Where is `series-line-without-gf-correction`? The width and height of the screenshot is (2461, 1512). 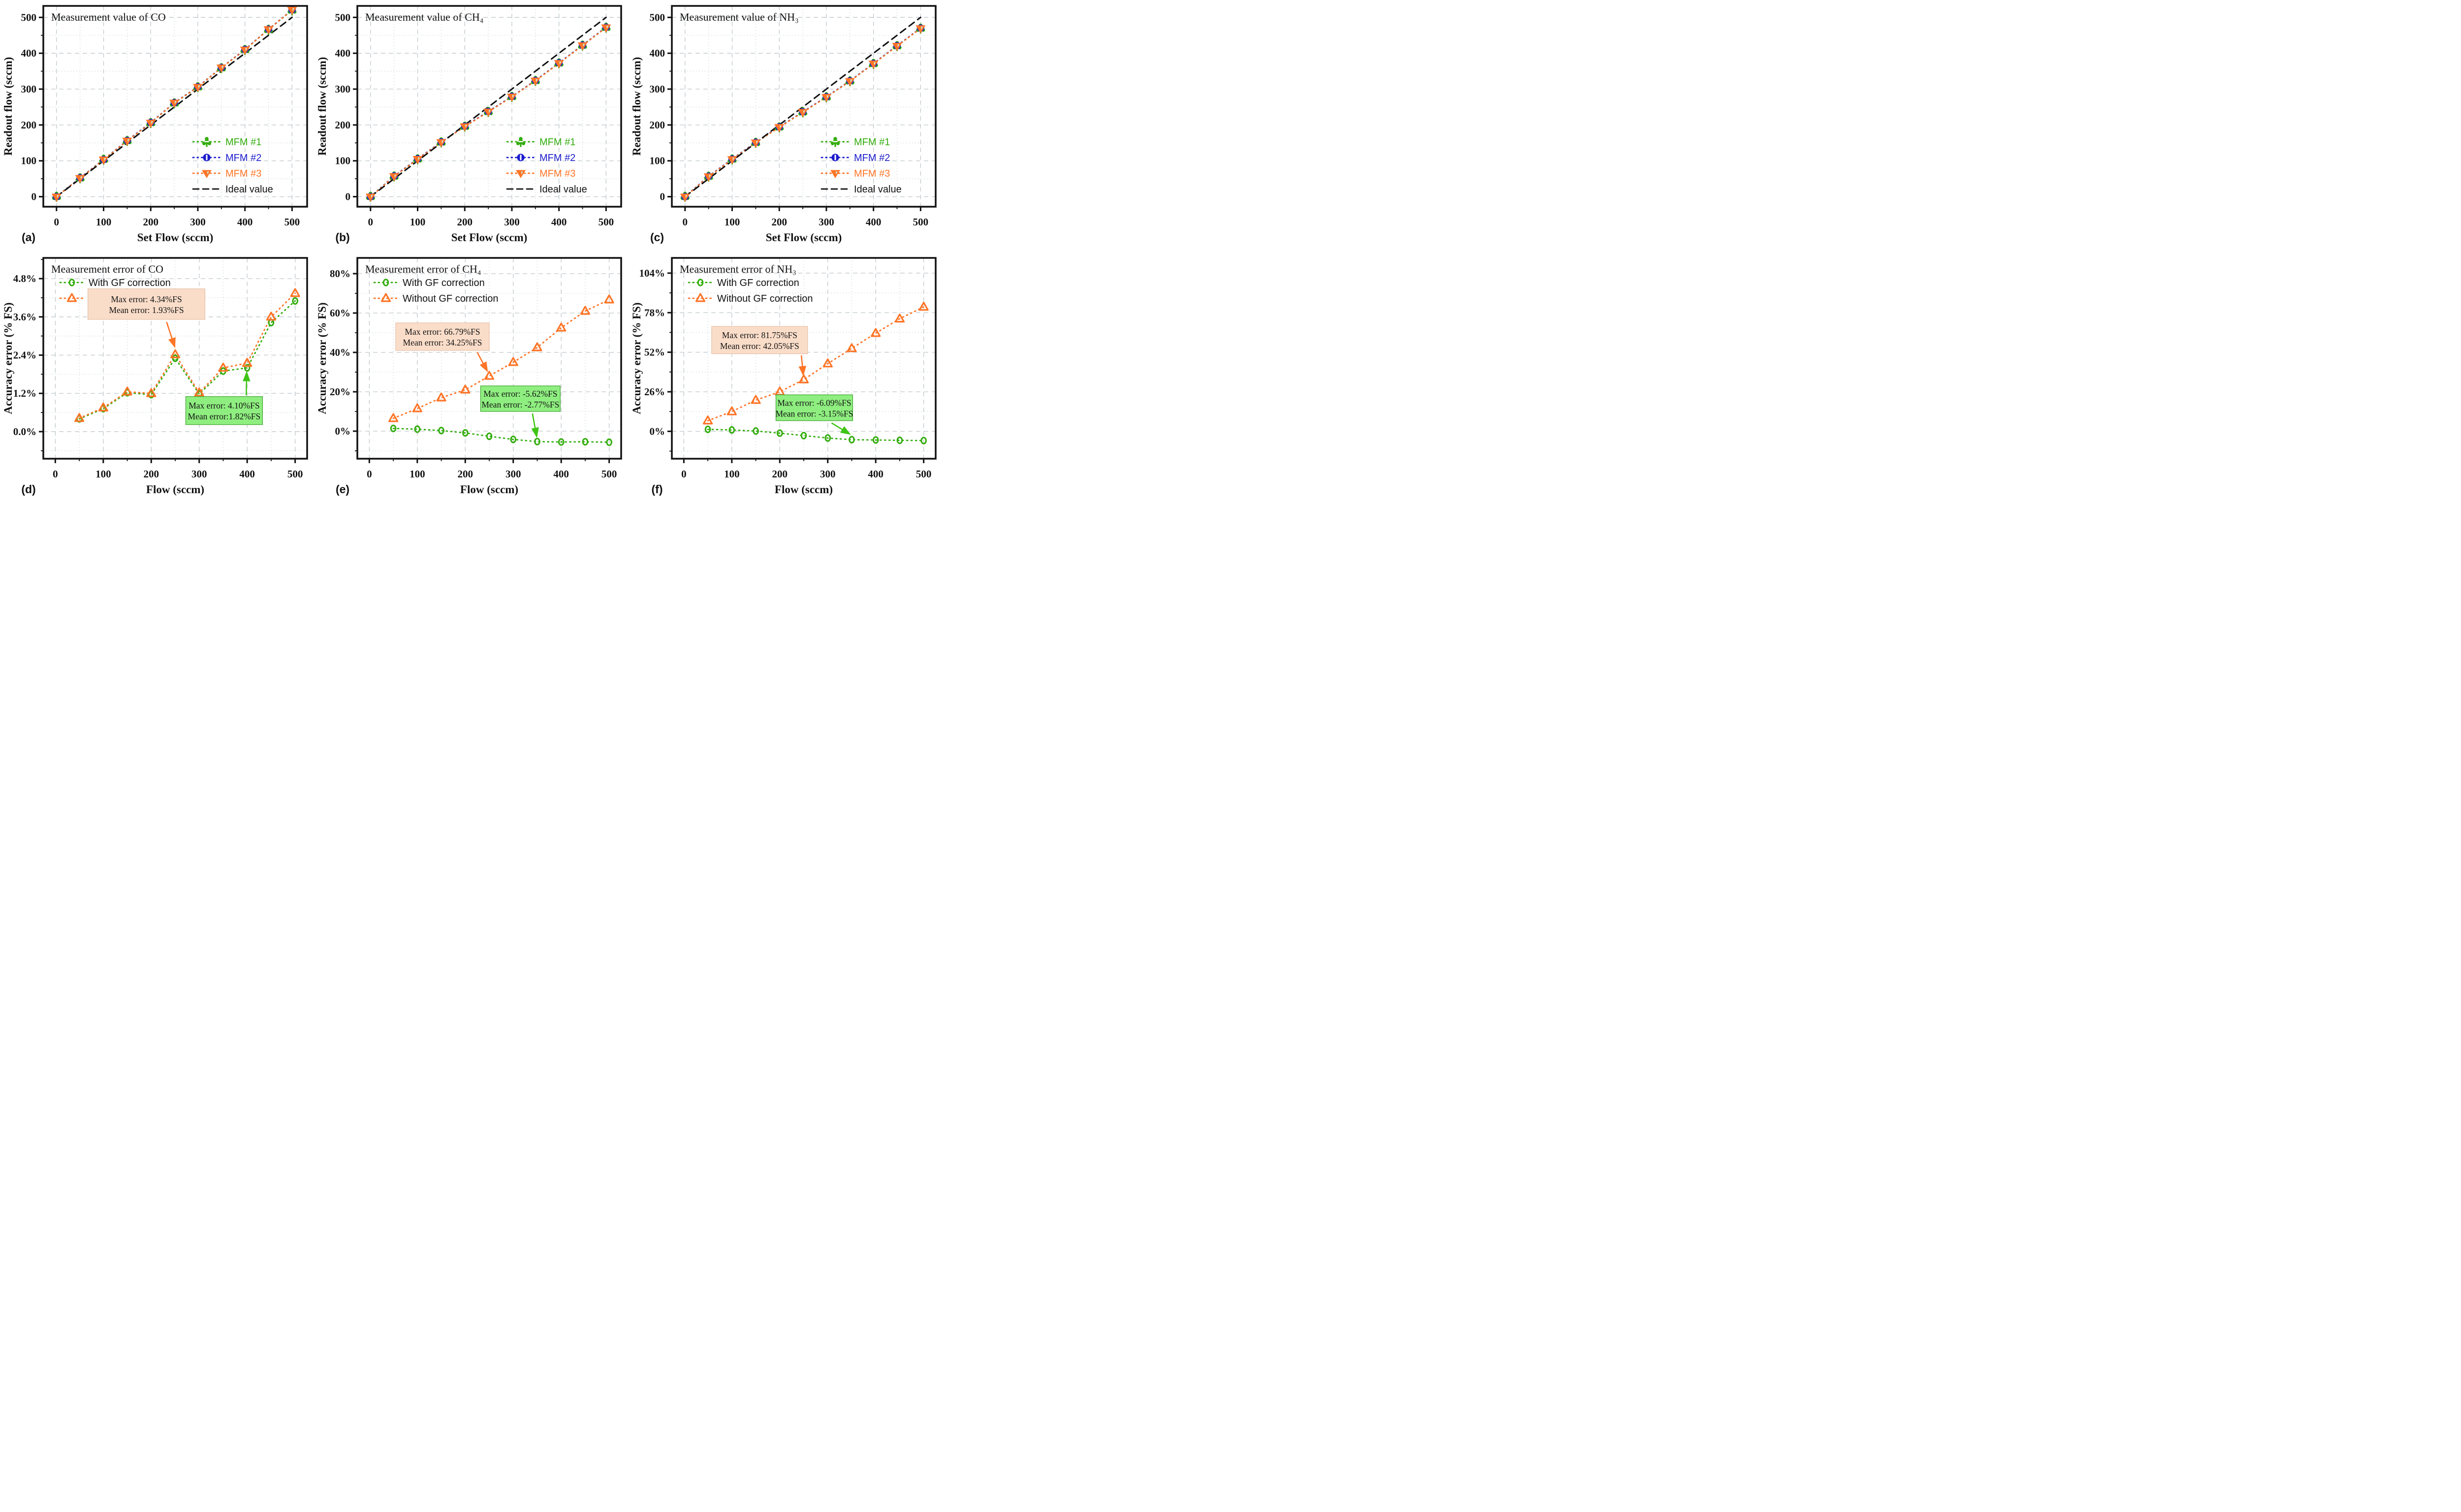 series-line-without-gf-correction is located at coordinates (501, 359).